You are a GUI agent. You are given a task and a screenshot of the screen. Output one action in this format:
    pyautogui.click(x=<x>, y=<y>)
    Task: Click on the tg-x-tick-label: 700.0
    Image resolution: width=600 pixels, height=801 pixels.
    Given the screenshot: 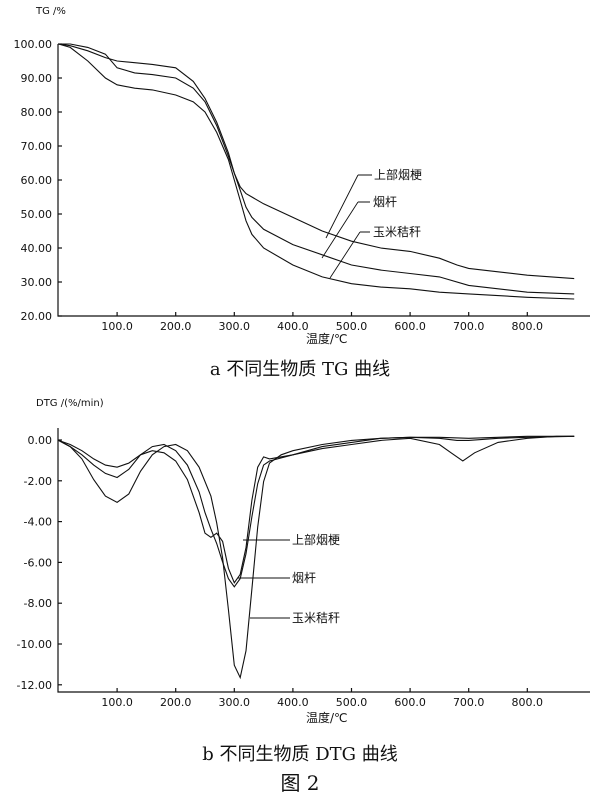 What is the action you would take?
    pyautogui.click(x=469, y=326)
    